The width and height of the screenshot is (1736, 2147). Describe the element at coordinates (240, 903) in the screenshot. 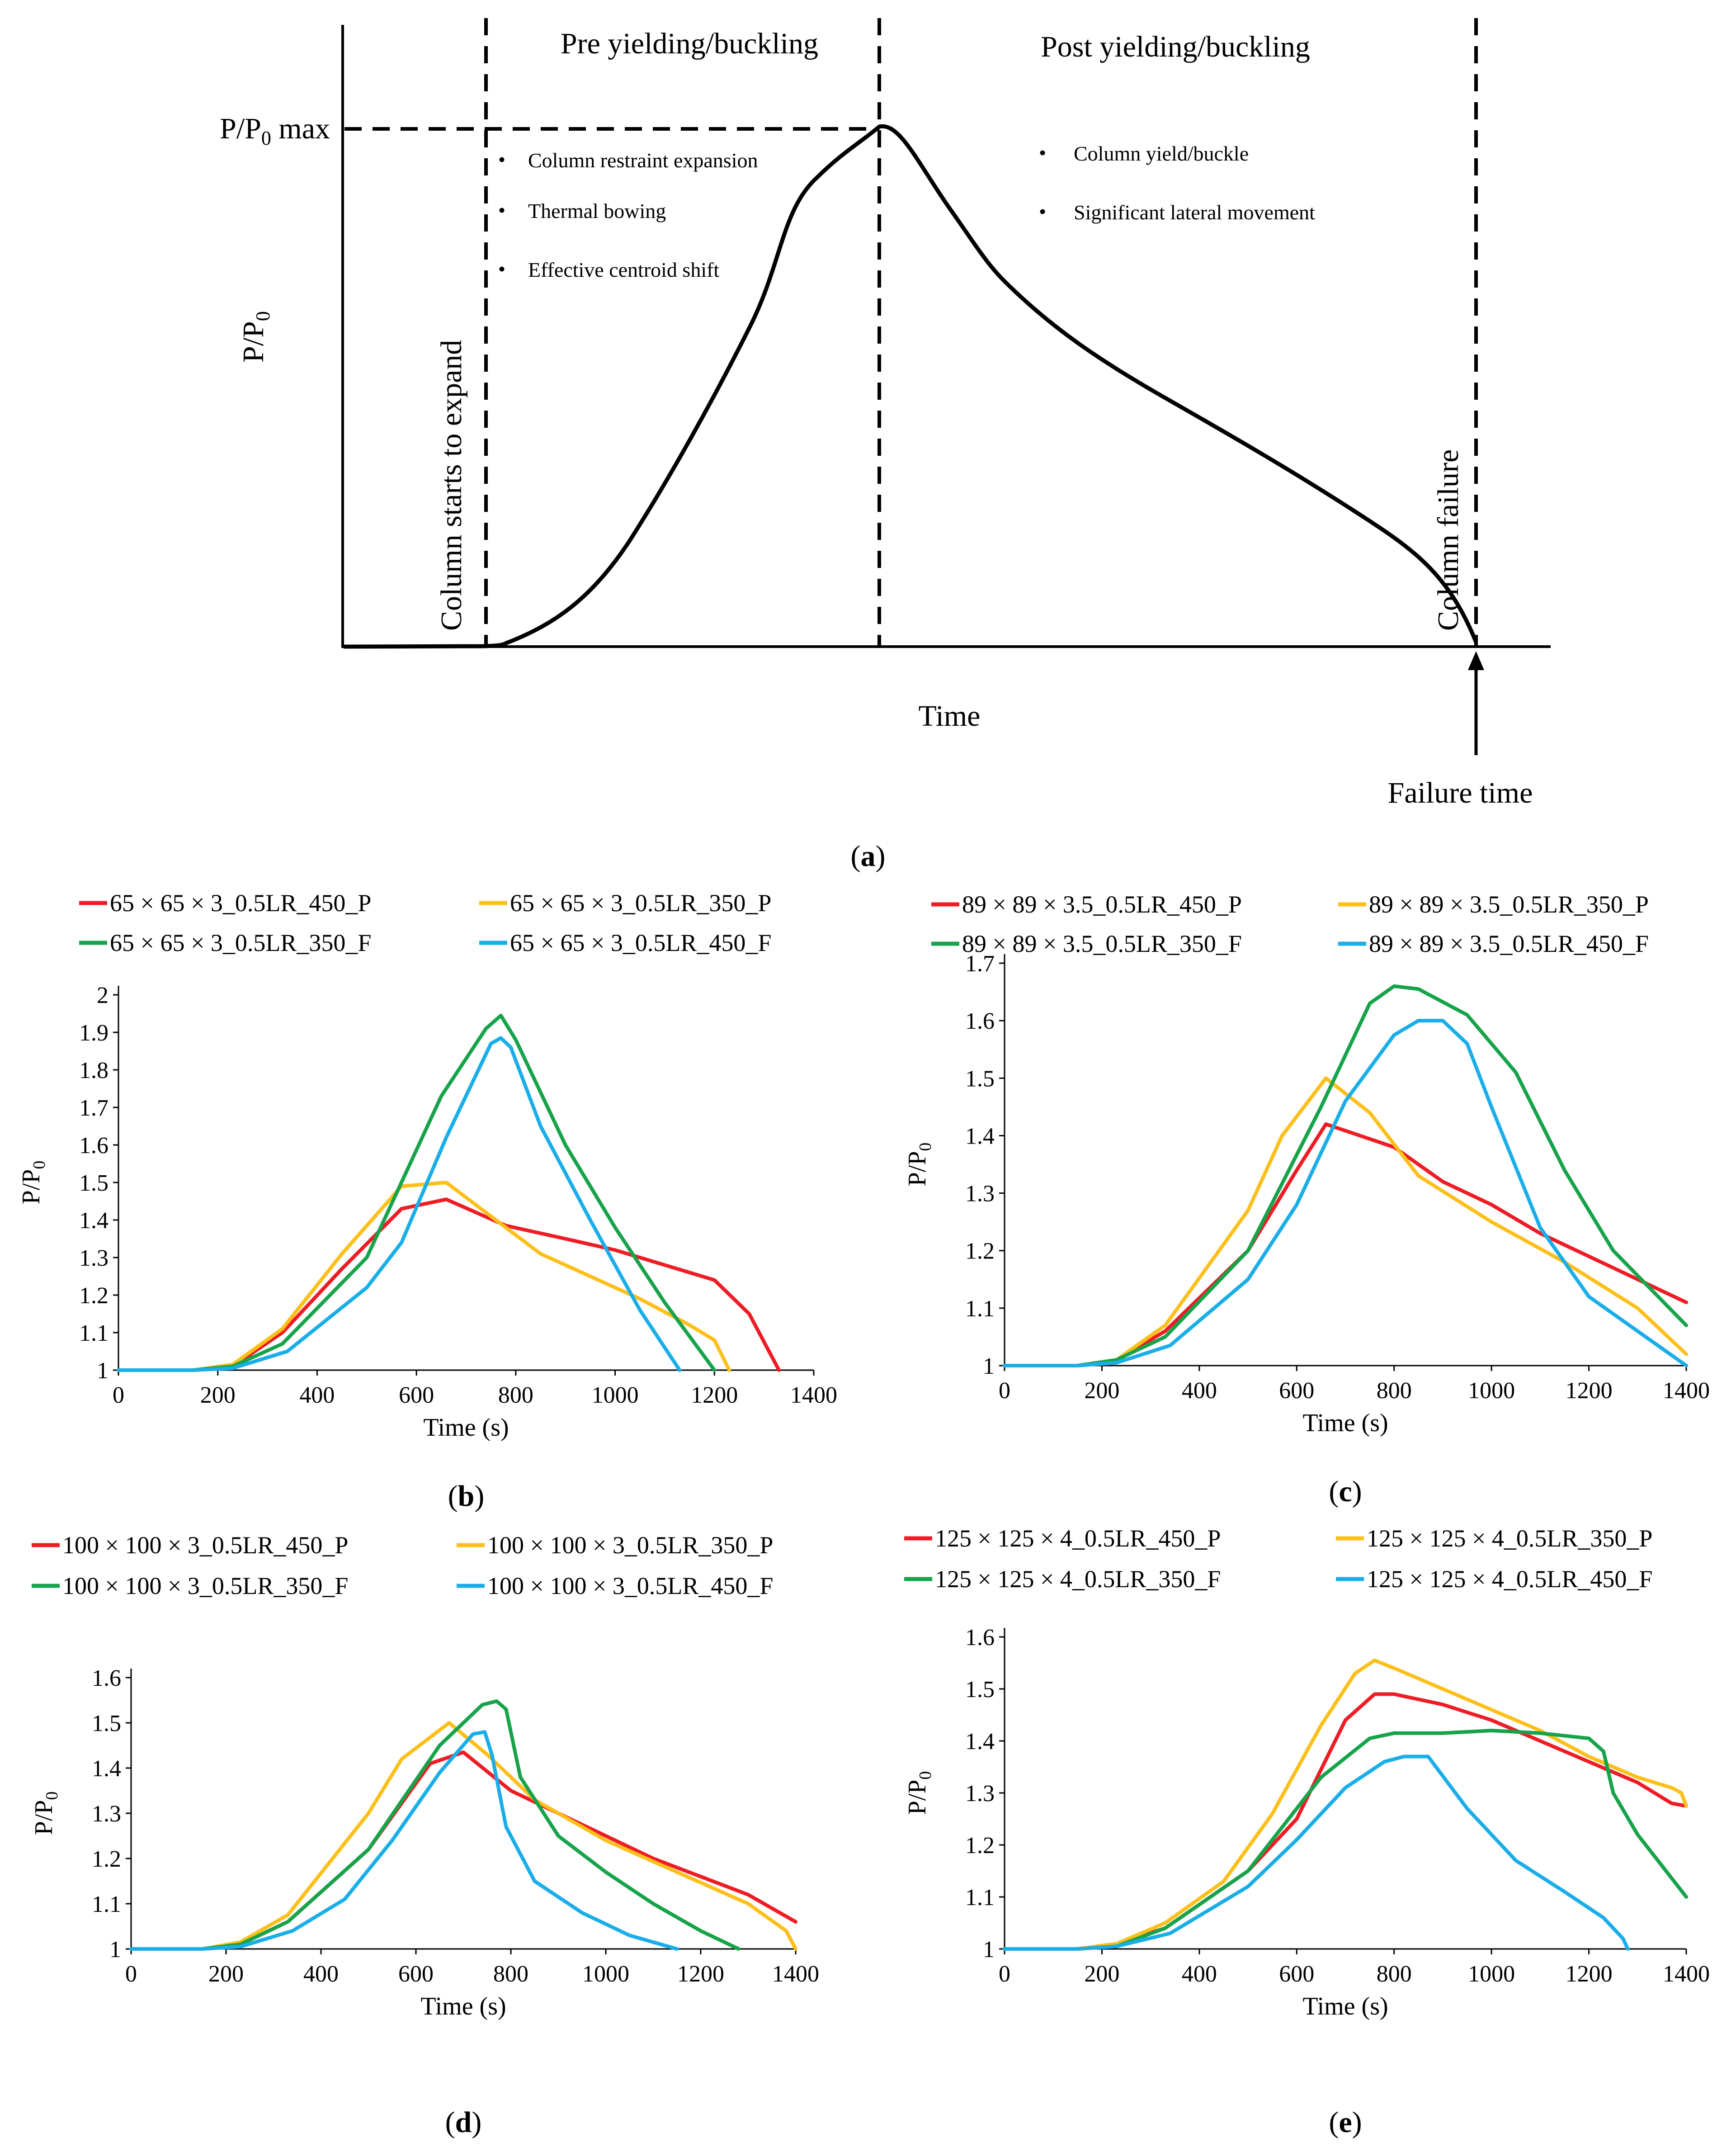

I see `legend-label: 65 × 65 × 3_0.5LR_450_P` at that location.